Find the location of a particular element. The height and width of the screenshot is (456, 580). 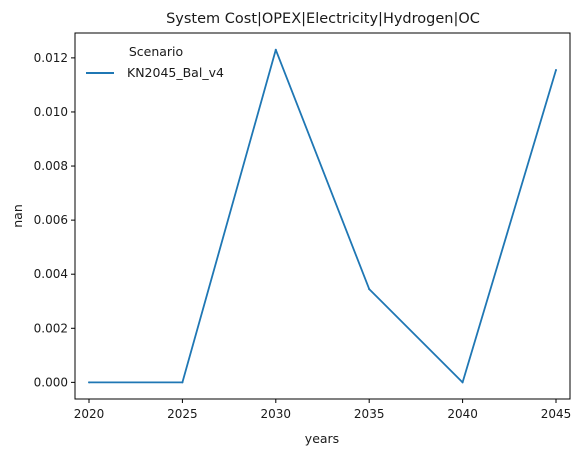

x-tick-label: 2025 is located at coordinates (182, 414).